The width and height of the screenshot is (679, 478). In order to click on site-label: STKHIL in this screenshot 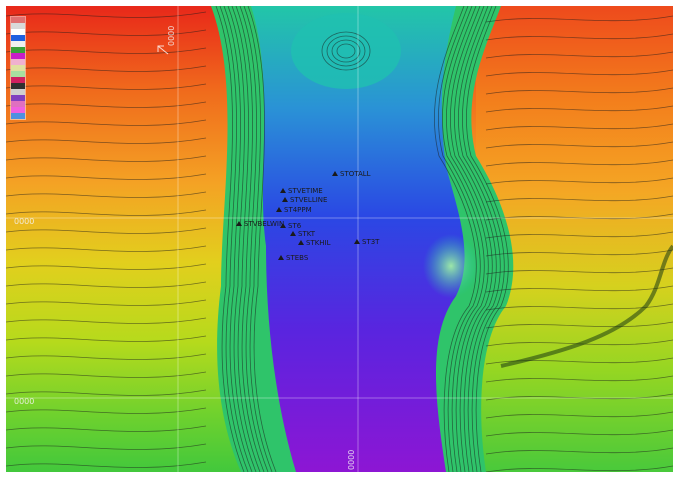, I will do `click(318, 243)`.